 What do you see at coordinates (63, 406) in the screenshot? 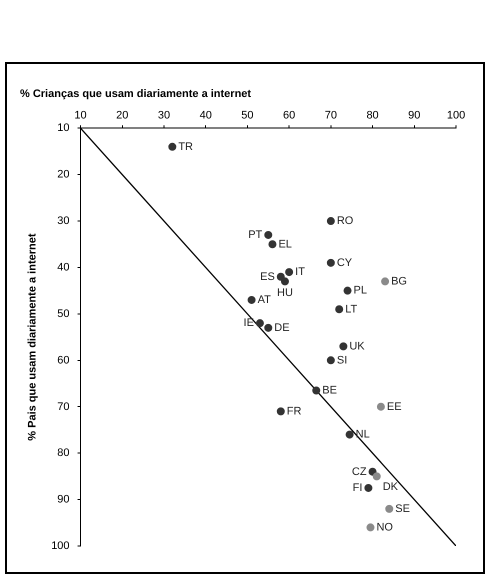
I see `y-tick-label: 70` at bounding box center [63, 406].